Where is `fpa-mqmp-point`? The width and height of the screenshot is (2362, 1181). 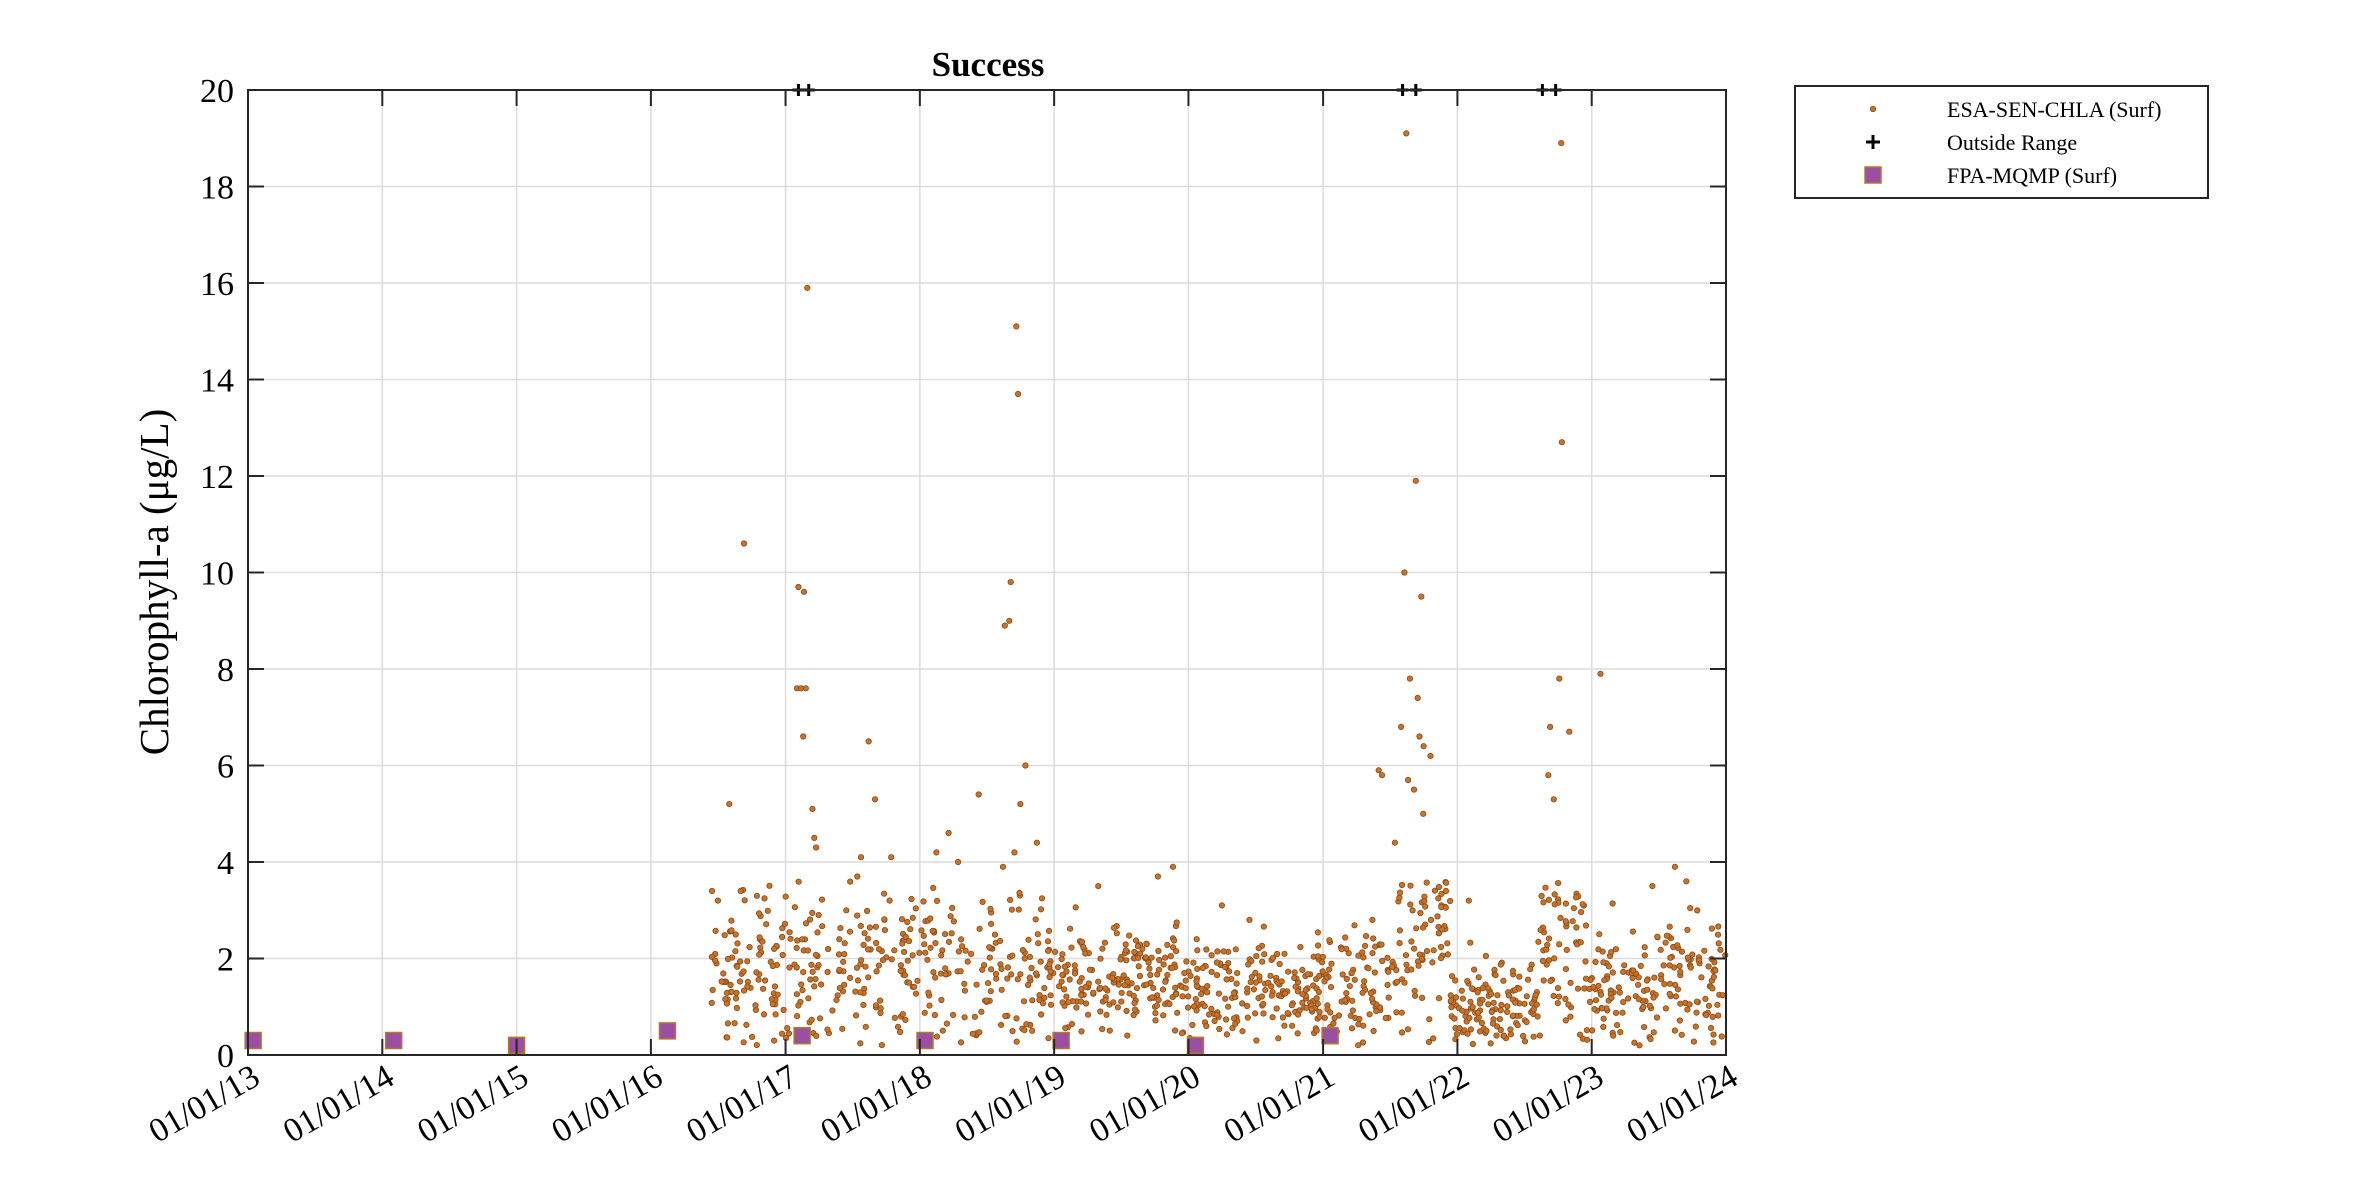 fpa-mqmp-point is located at coordinates (667, 1031).